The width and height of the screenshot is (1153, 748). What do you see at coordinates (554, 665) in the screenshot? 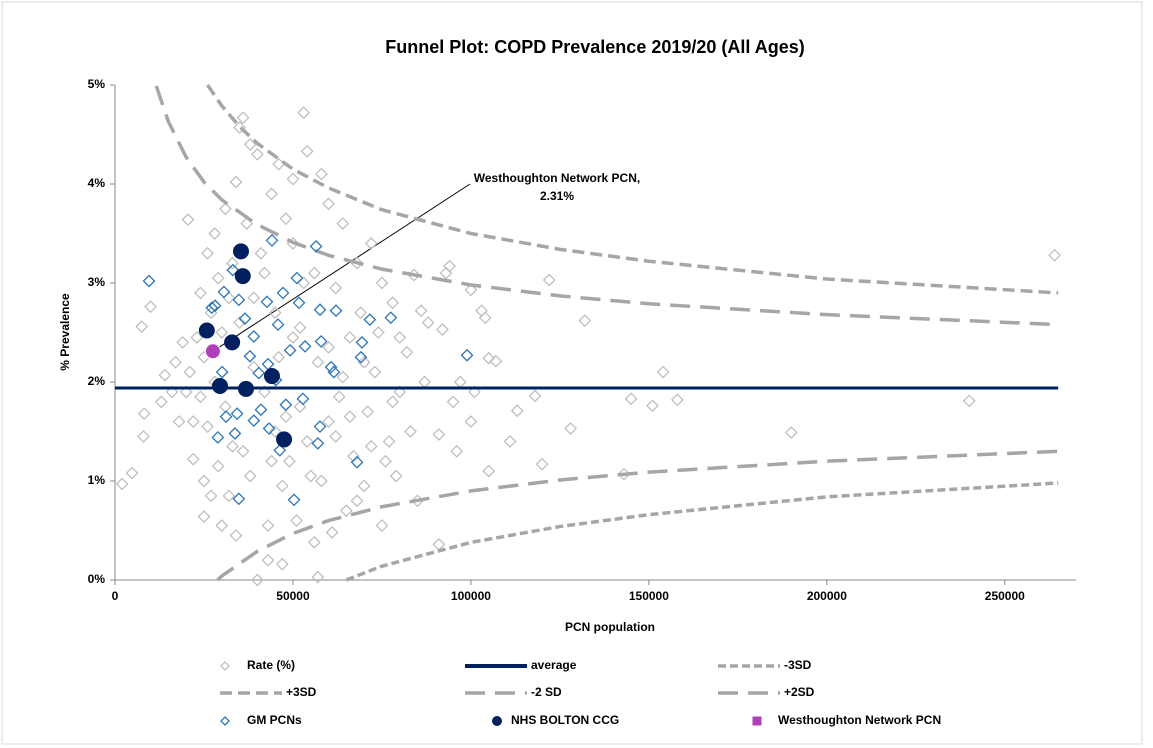
I see `legend-label: average` at bounding box center [554, 665].